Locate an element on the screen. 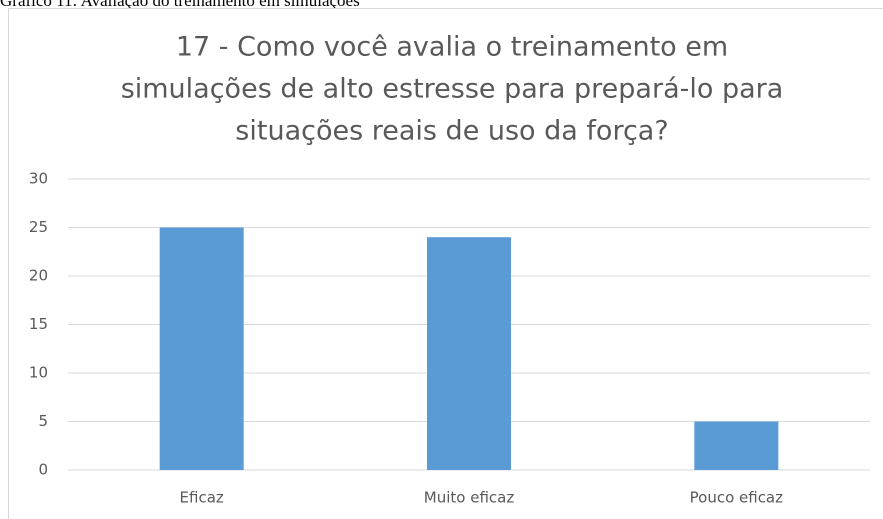 This screenshot has width=883, height=519. y-tick-label: 0 is located at coordinates (43, 470).